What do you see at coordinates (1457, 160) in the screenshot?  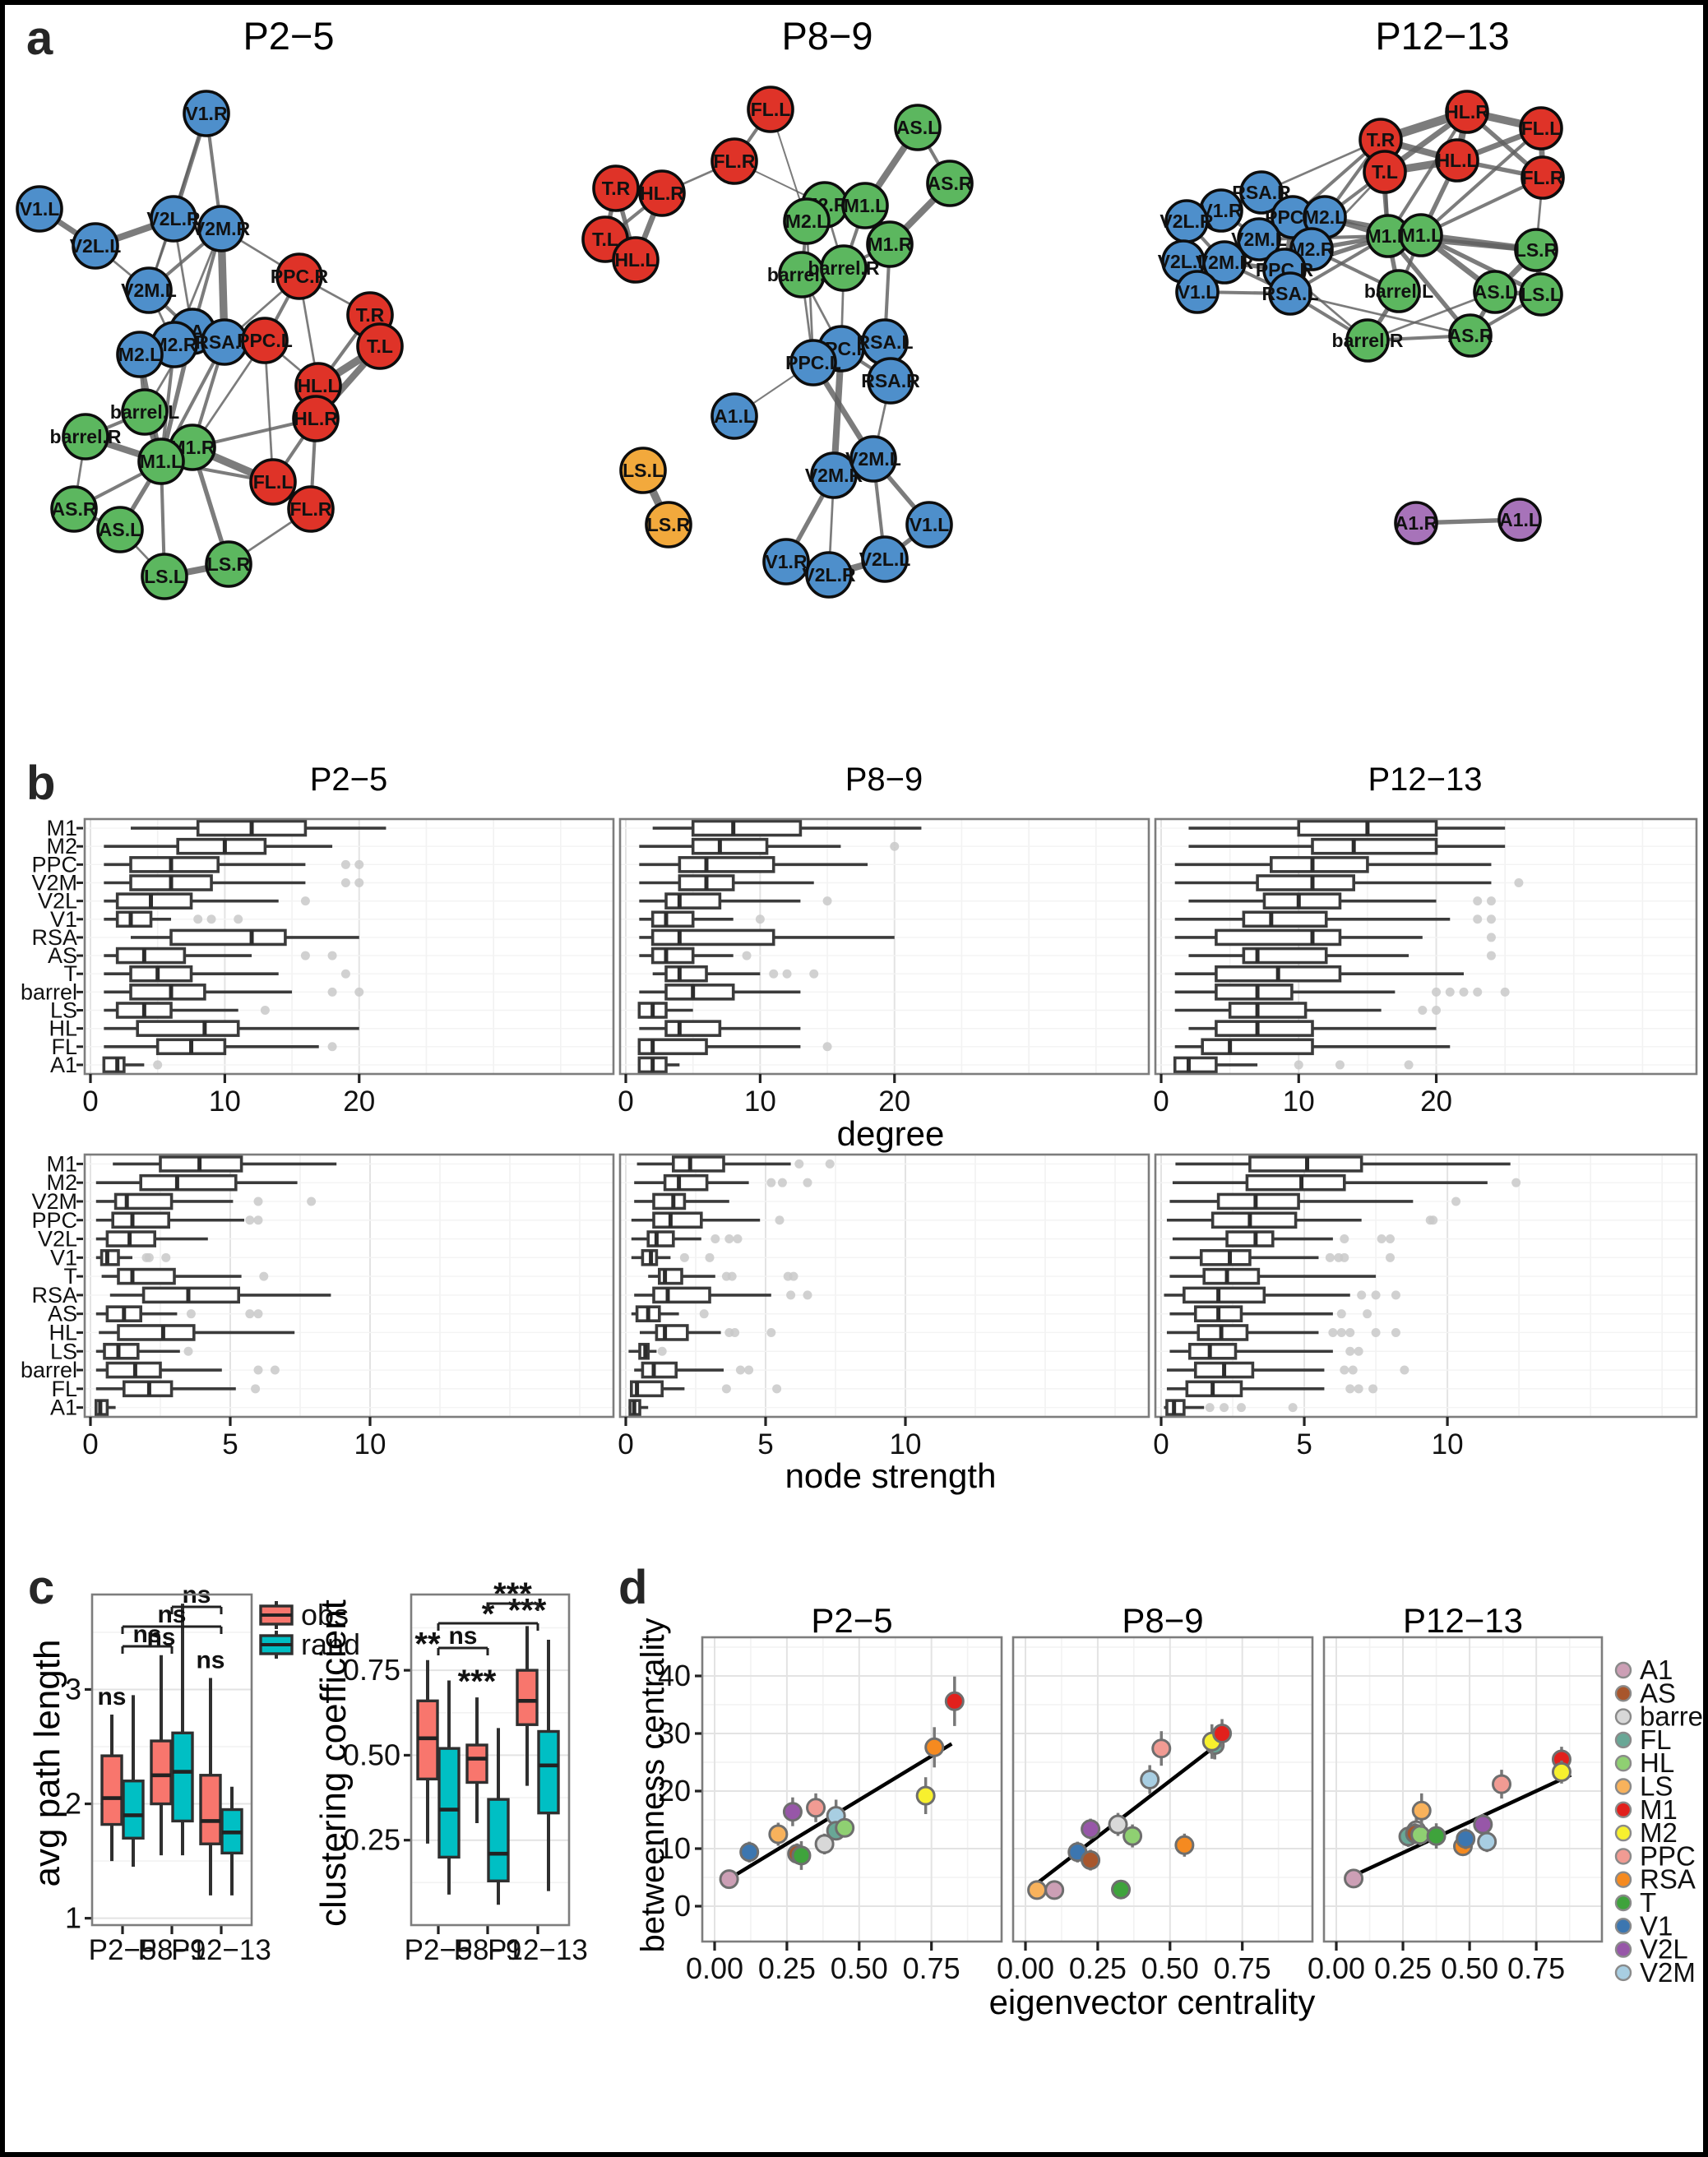 I see `svg-text: HL.L` at bounding box center [1457, 160].